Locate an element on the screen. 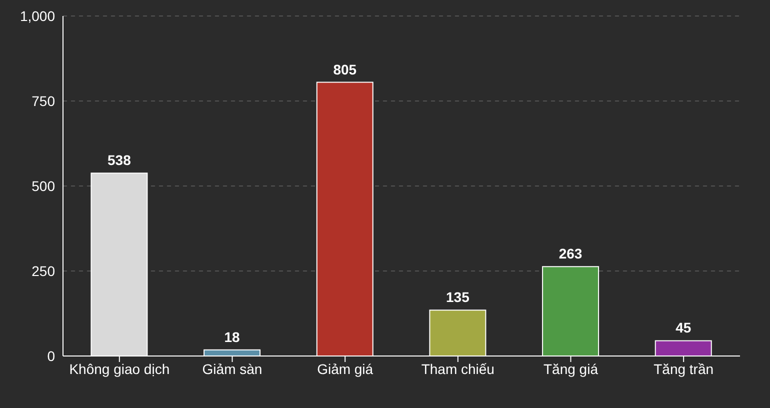  y-tick-label: 250 is located at coordinates (44, 270).